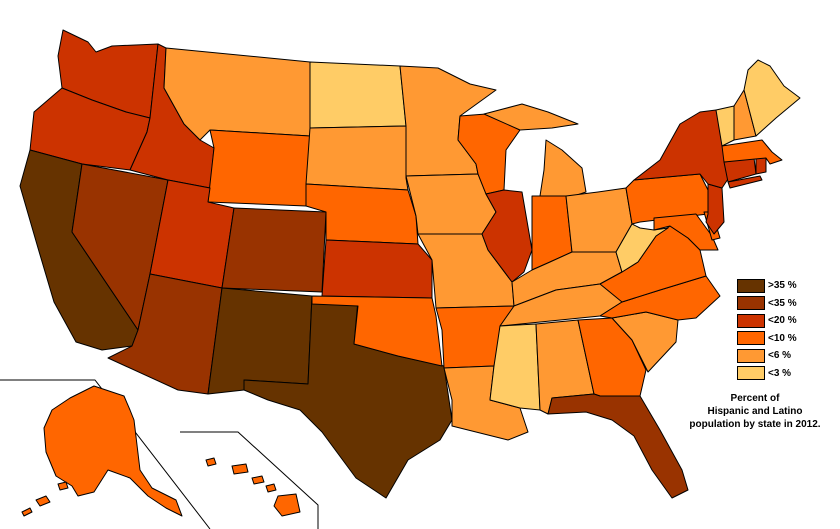  Describe the element at coordinates (767, 339) in the screenshot. I see `legend-row: <10 %` at that location.